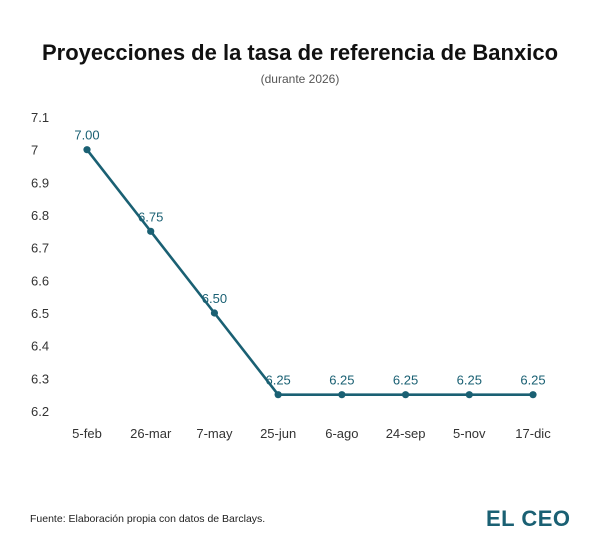  I want to click on brand-logo: EL CEO, so click(528, 518).